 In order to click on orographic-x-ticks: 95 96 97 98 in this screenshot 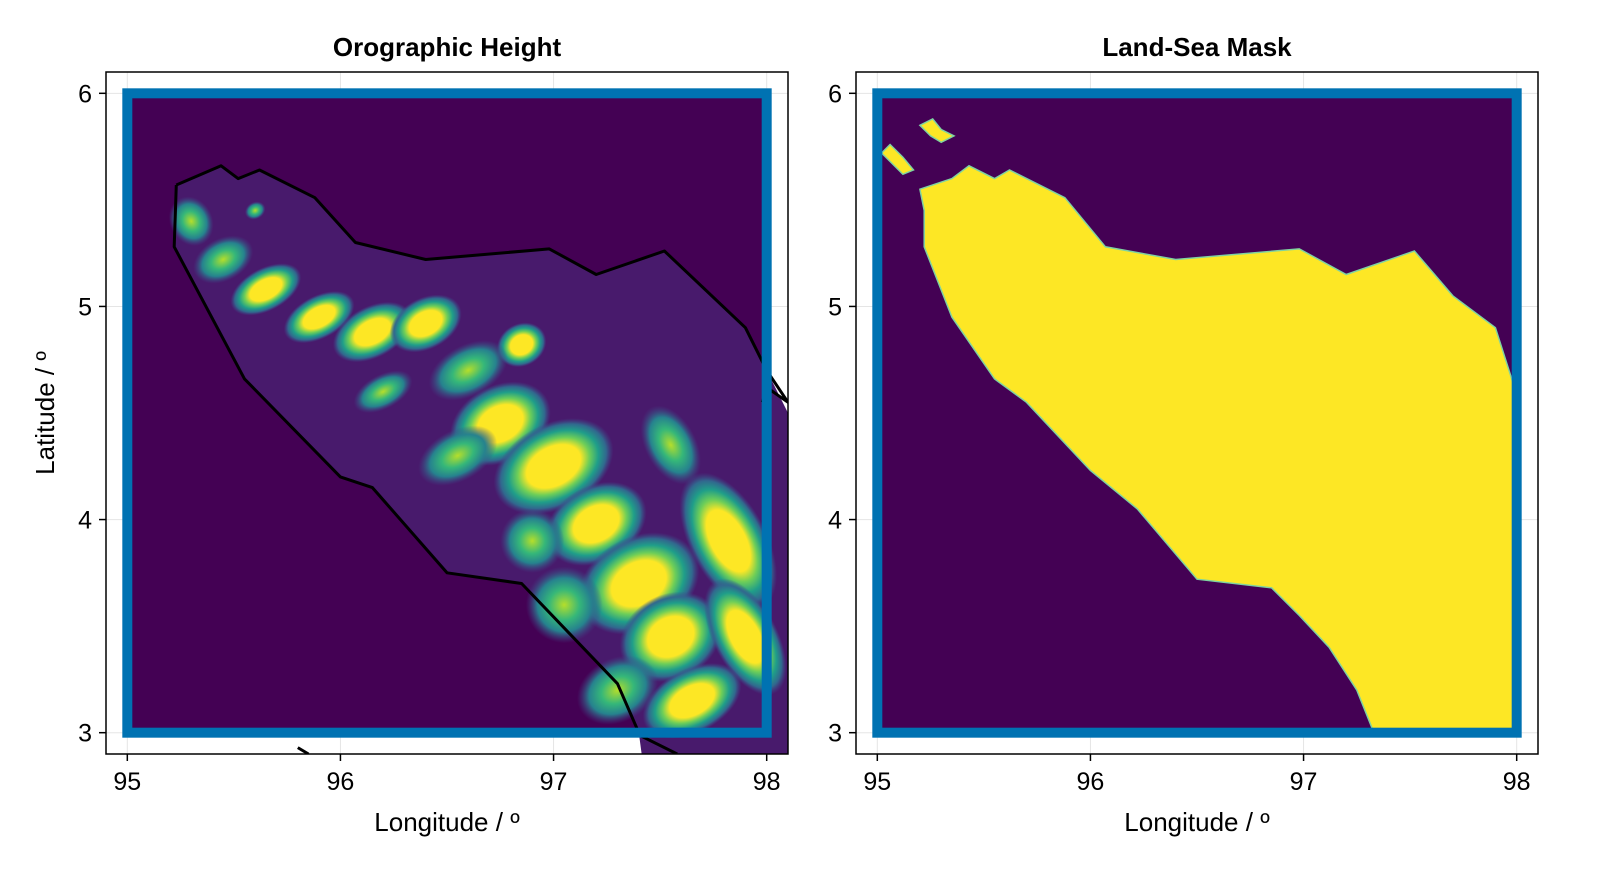, I will do `click(447, 775)`.